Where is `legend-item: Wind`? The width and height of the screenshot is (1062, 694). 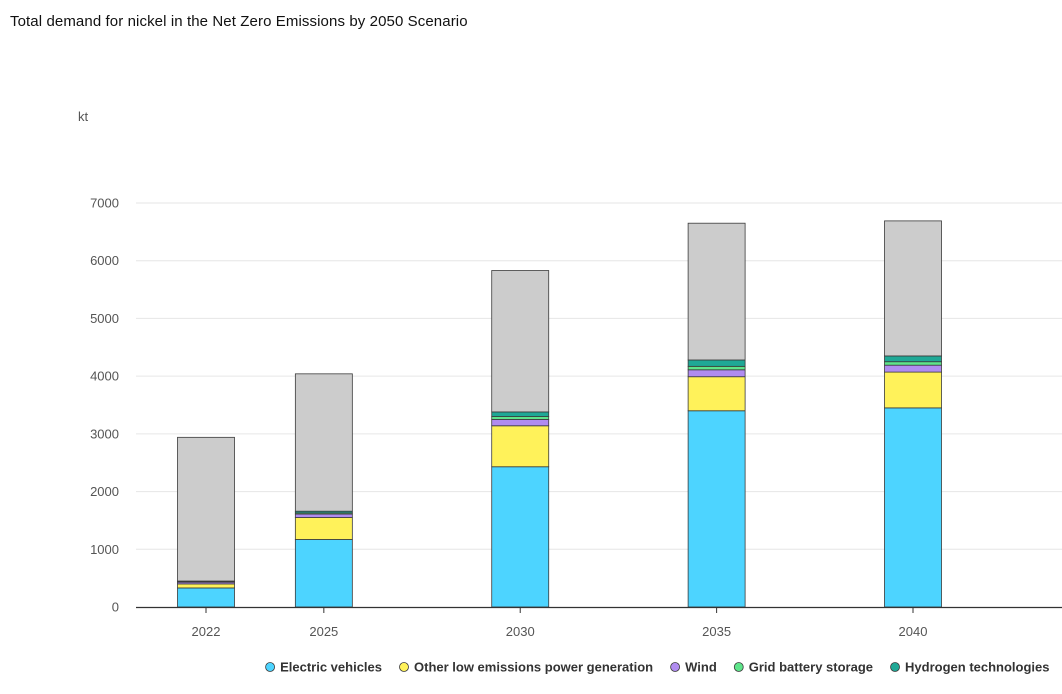 legend-item: Wind is located at coordinates (693, 667).